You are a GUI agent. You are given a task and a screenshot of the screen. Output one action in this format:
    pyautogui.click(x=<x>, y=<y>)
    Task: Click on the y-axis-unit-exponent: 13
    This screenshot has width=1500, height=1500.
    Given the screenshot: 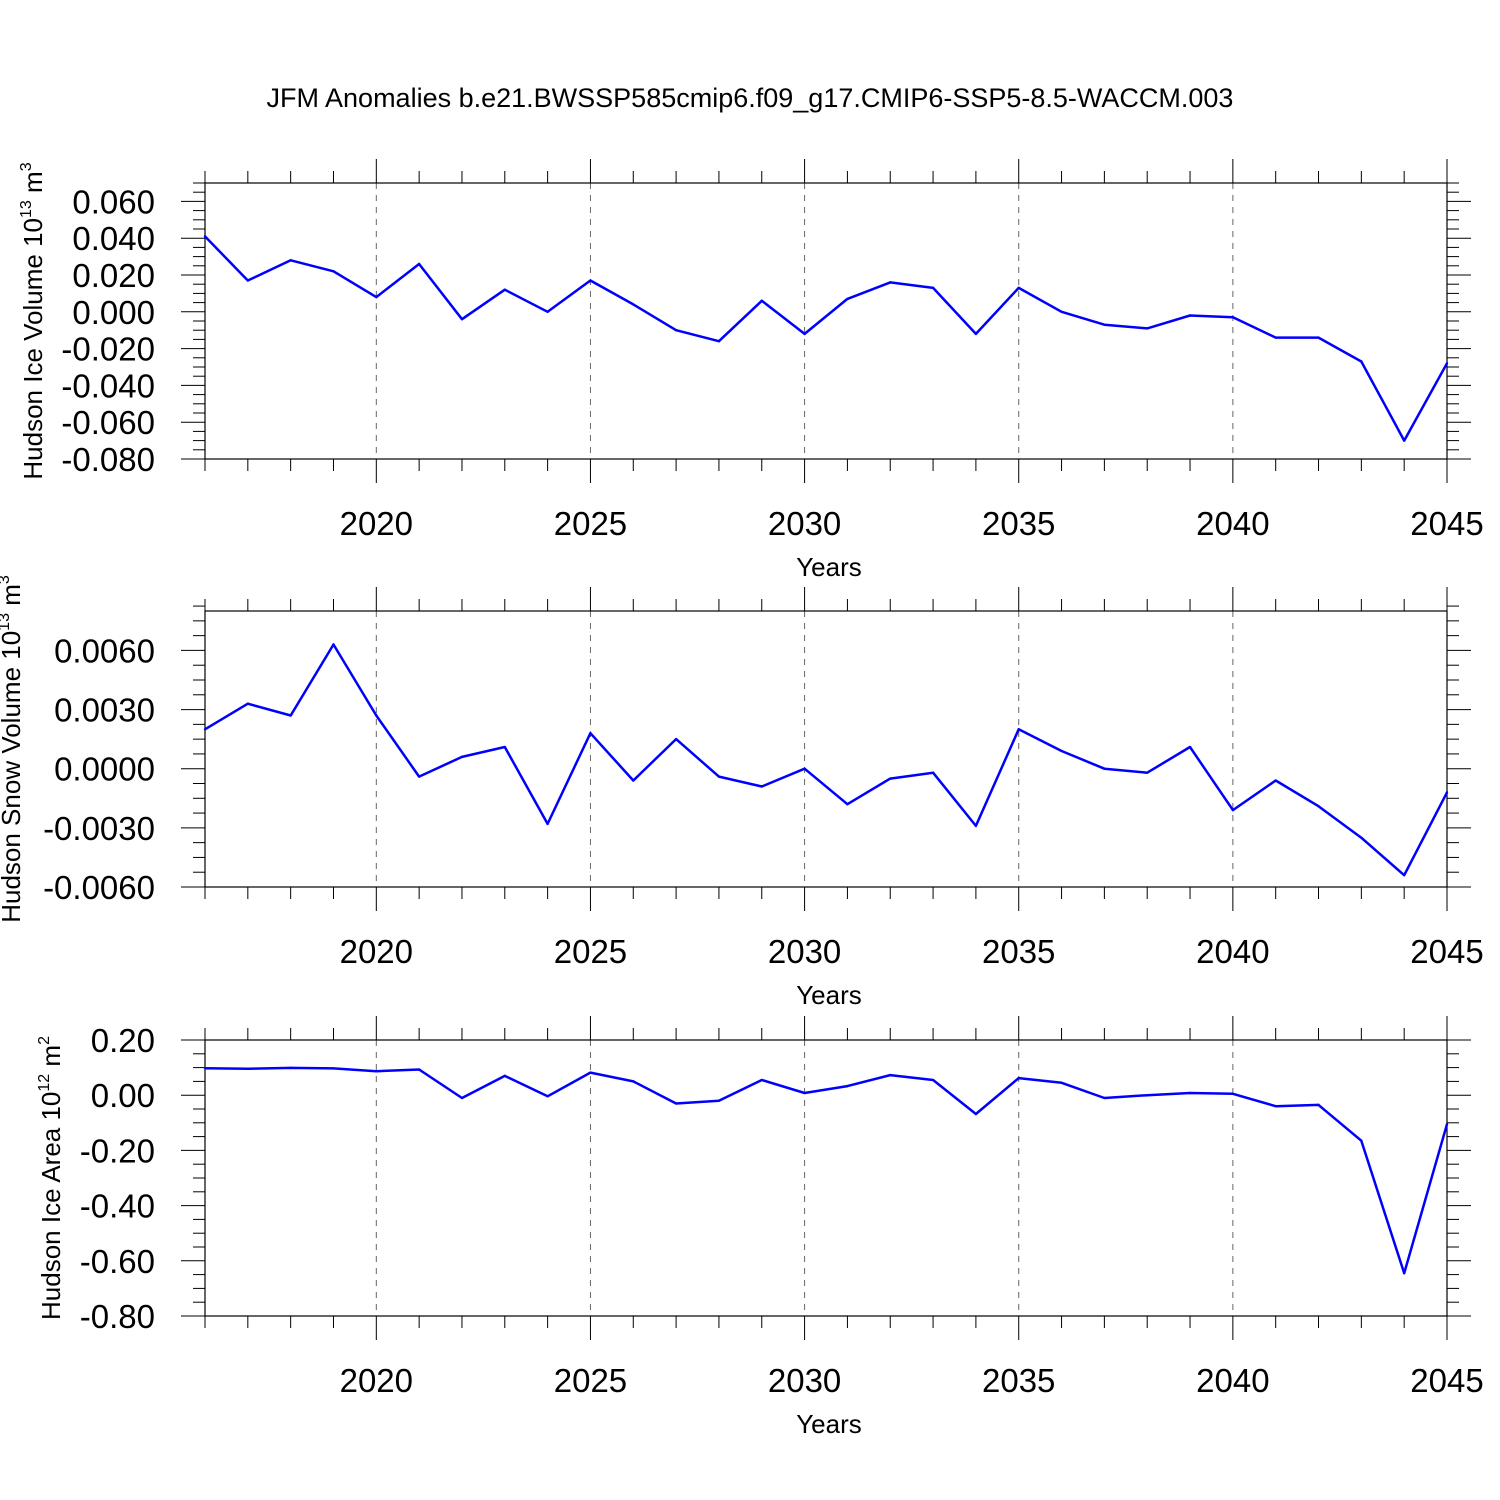 What is the action you would take?
    pyautogui.click(x=26, y=209)
    